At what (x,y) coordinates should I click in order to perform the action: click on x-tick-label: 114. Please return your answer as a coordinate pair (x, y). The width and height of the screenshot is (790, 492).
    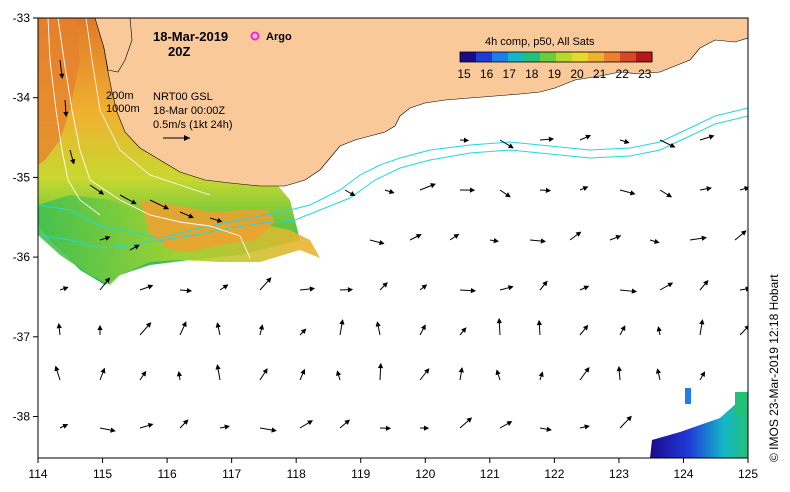
    Looking at the image, I should click on (37, 474).